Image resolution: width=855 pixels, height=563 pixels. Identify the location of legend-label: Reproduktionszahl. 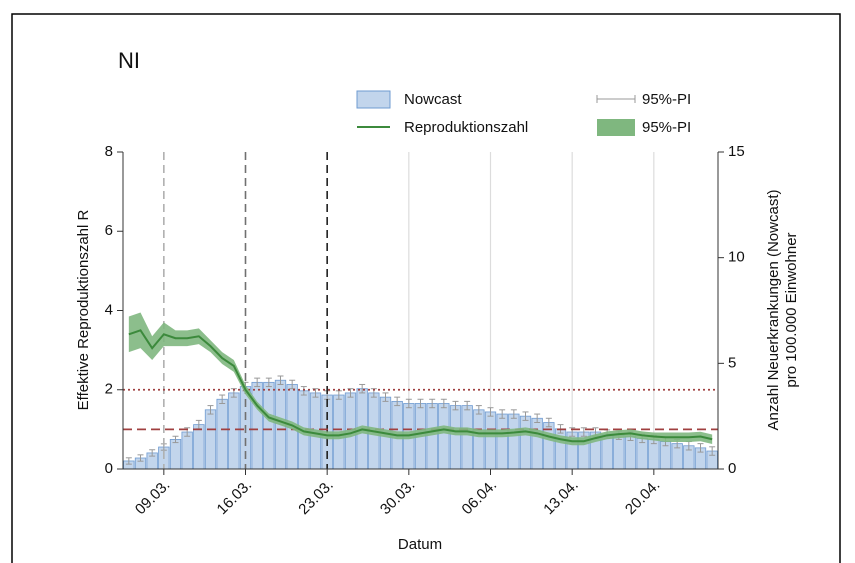
(466, 127).